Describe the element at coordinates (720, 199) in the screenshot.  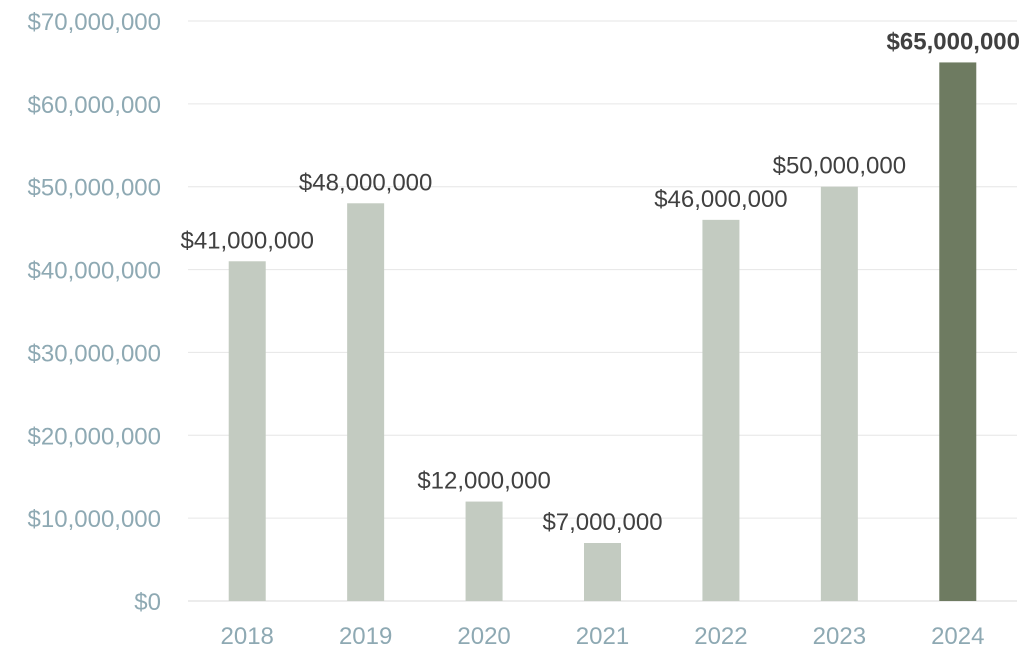
I see `data-label: $46,000,000` at that location.